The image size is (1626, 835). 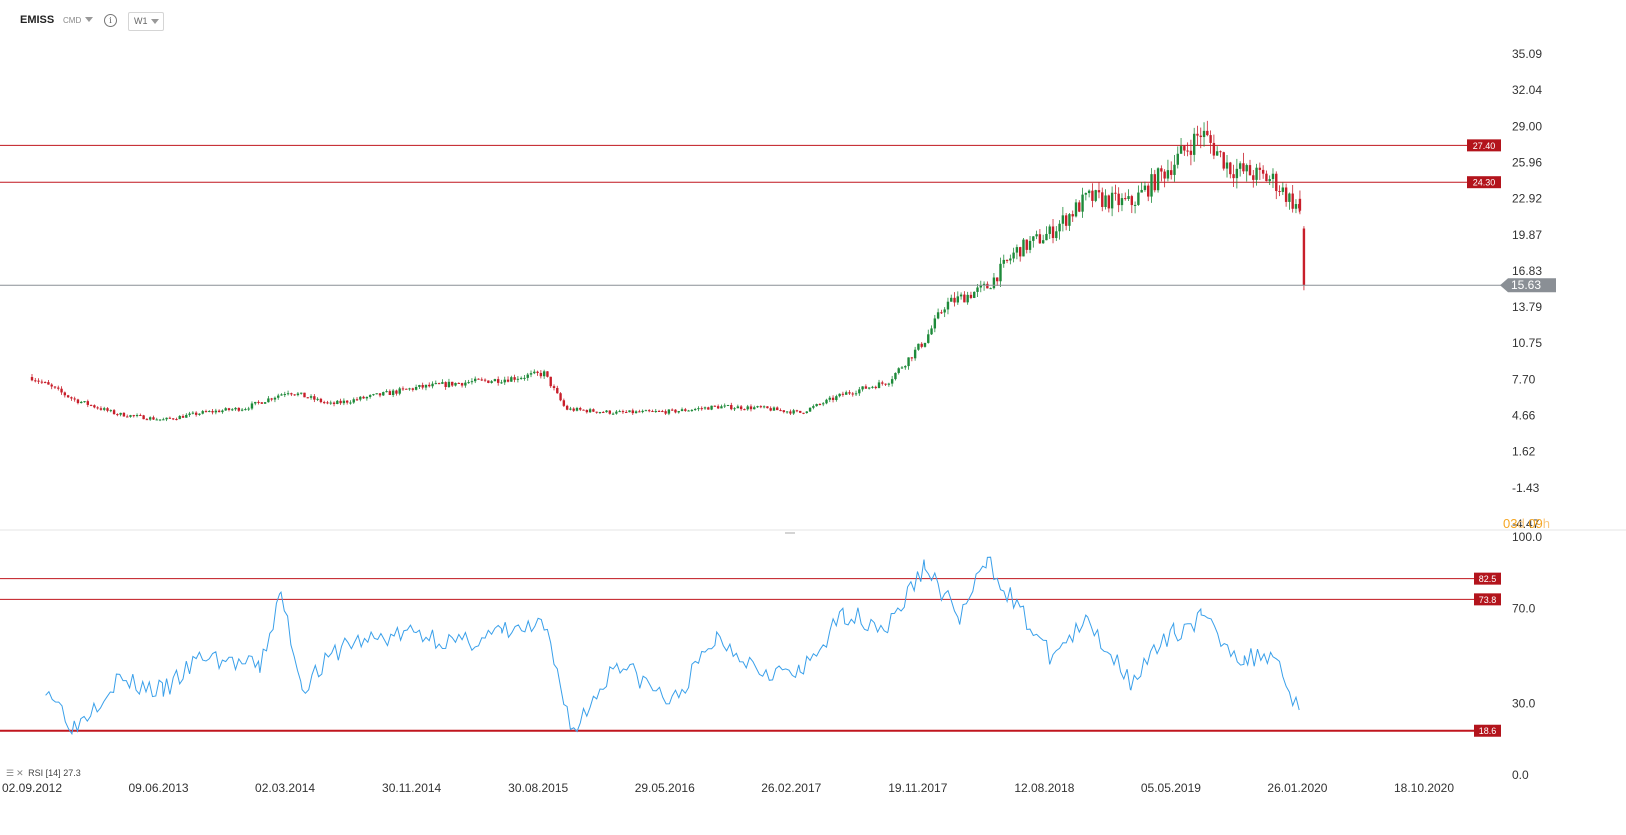 I want to click on timeframe-select: W1, so click(x=146, y=21).